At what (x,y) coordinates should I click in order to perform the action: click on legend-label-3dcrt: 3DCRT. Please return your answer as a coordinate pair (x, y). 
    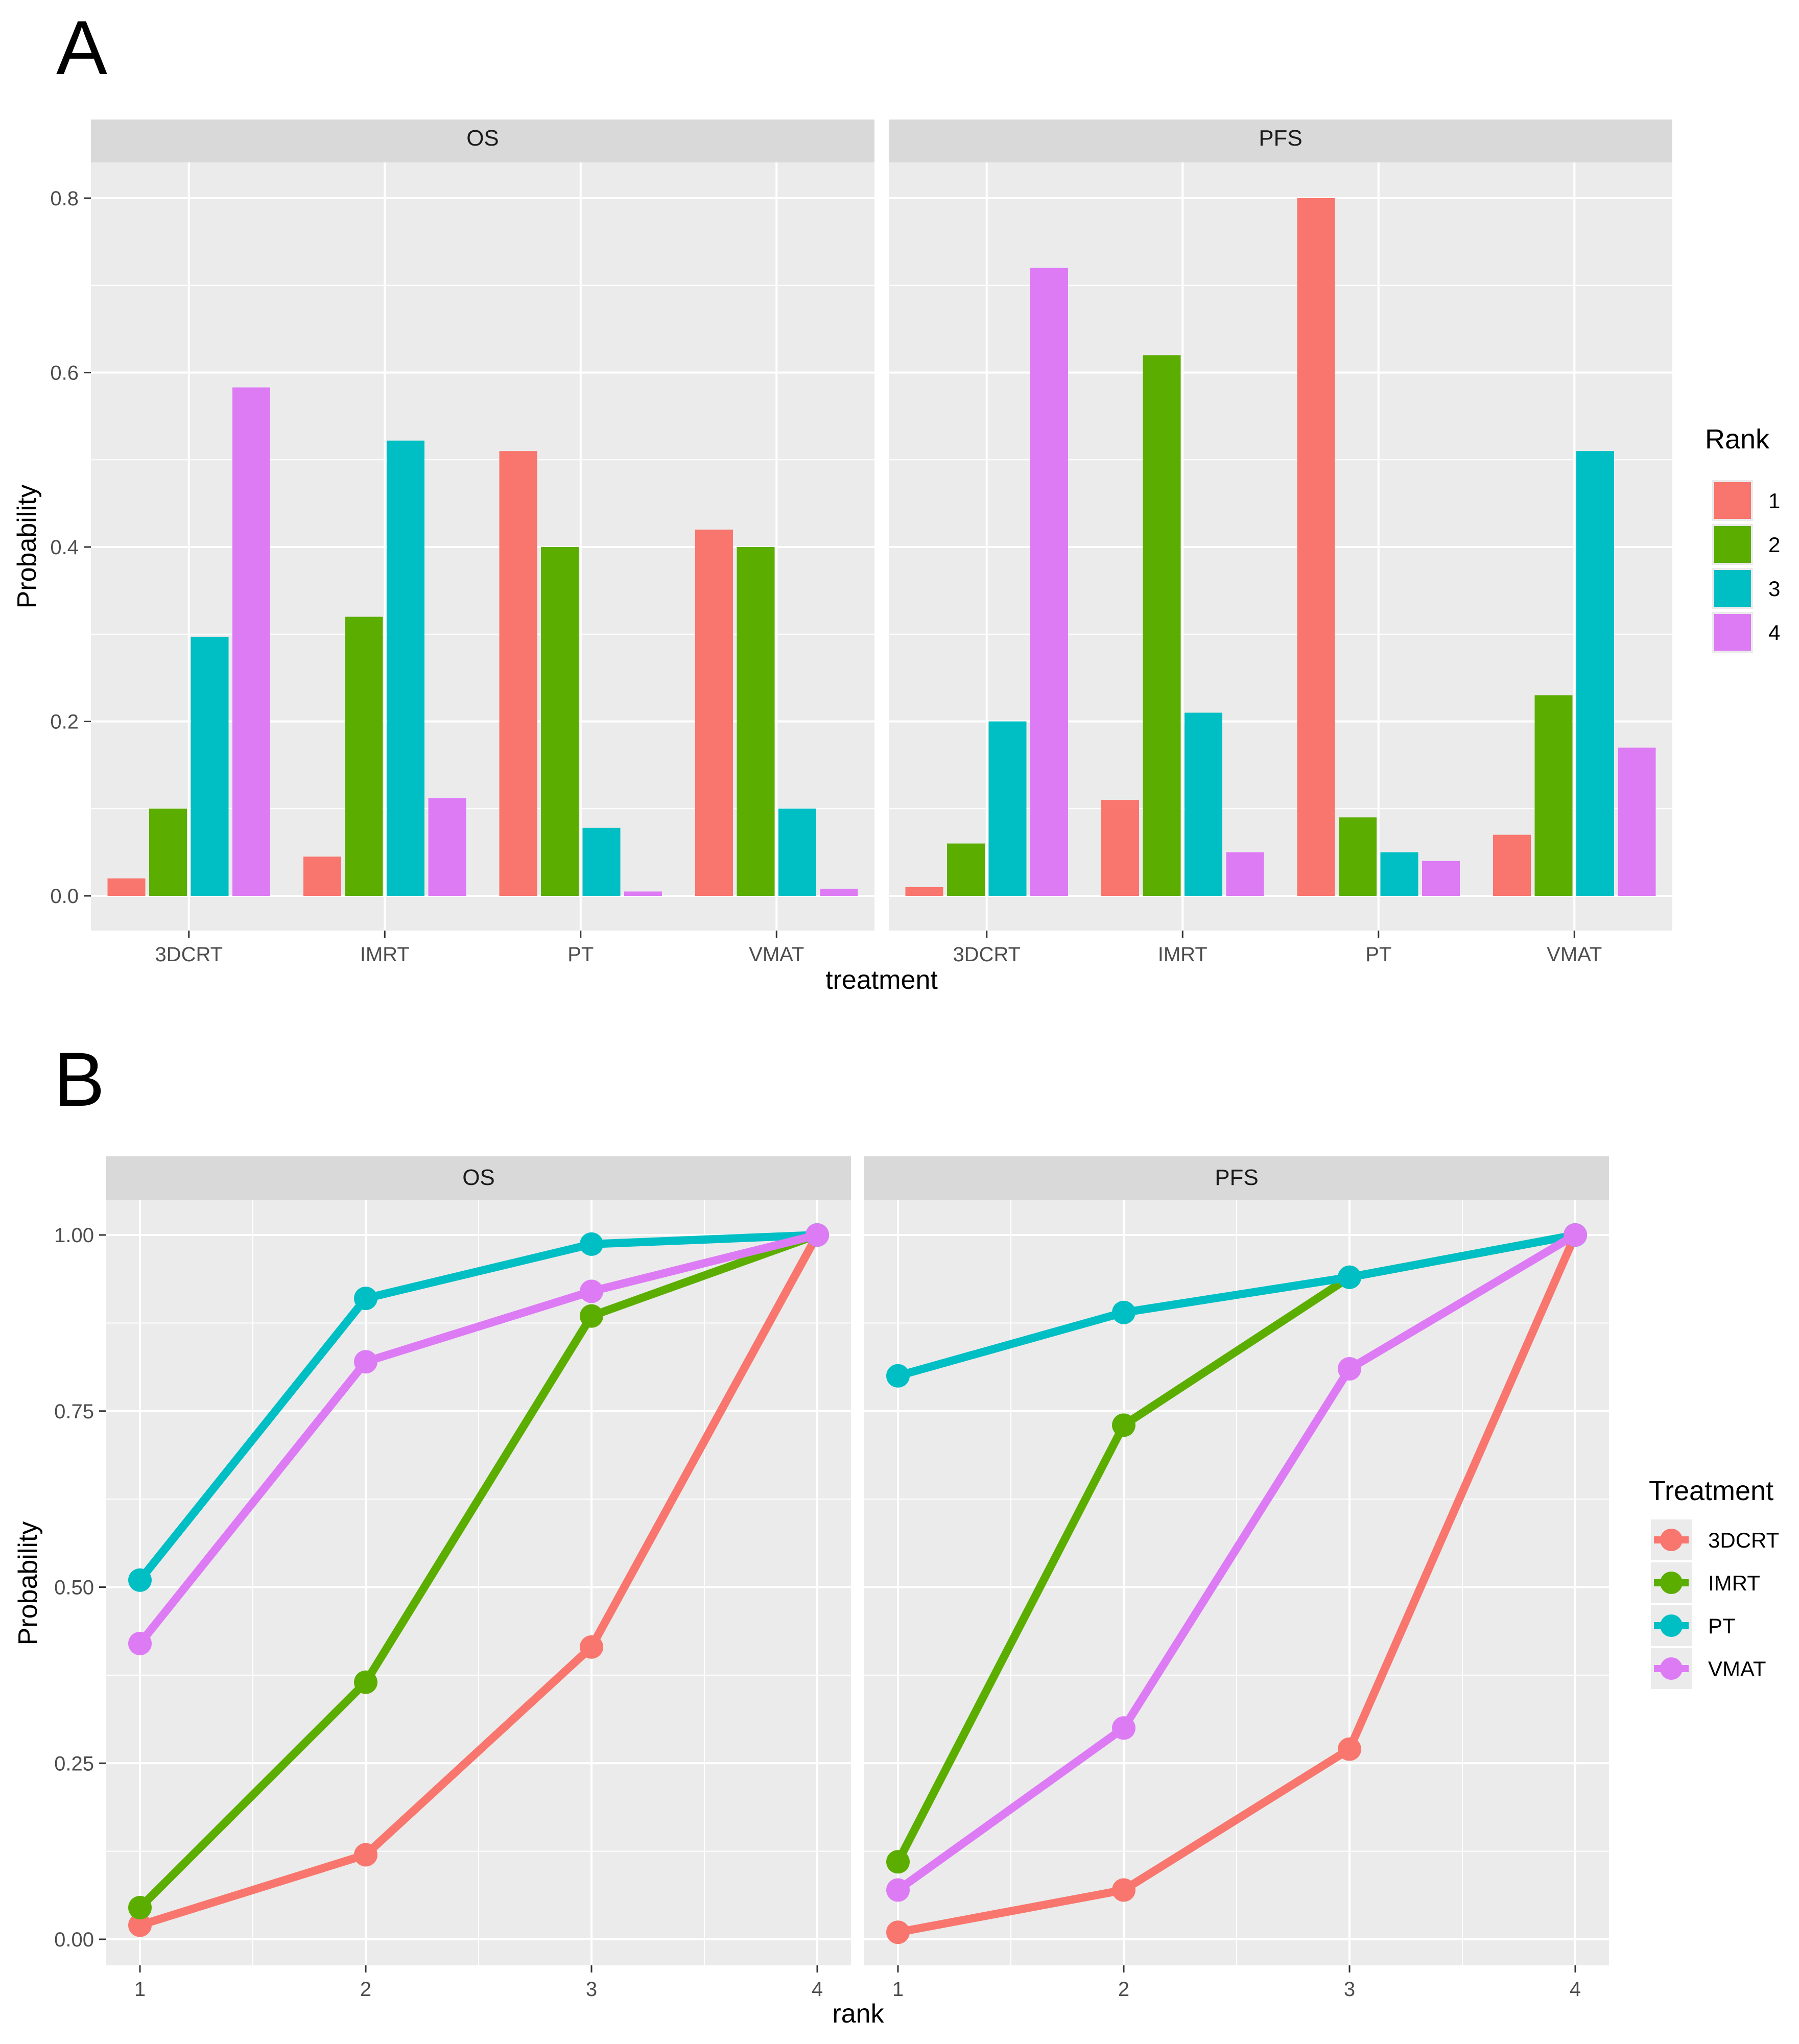
    Looking at the image, I should click on (1743, 1540).